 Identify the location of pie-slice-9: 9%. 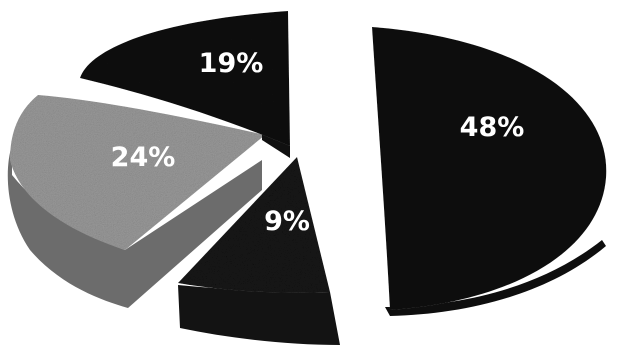
(259, 251).